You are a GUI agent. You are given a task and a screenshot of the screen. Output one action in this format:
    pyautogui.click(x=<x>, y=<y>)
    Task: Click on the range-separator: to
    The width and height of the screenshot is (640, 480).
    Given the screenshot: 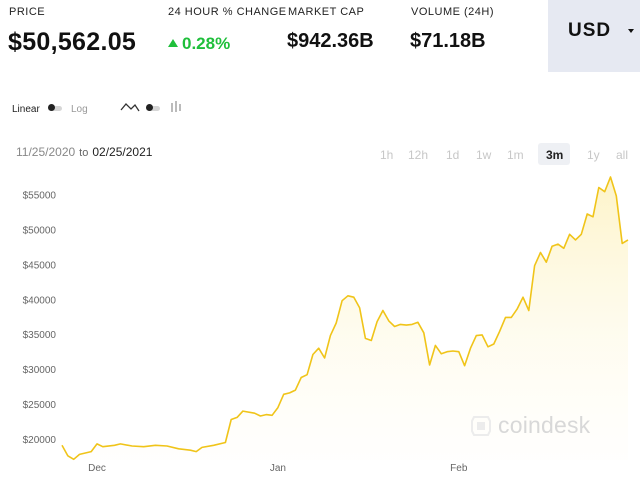 What is the action you would take?
    pyautogui.click(x=84, y=153)
    